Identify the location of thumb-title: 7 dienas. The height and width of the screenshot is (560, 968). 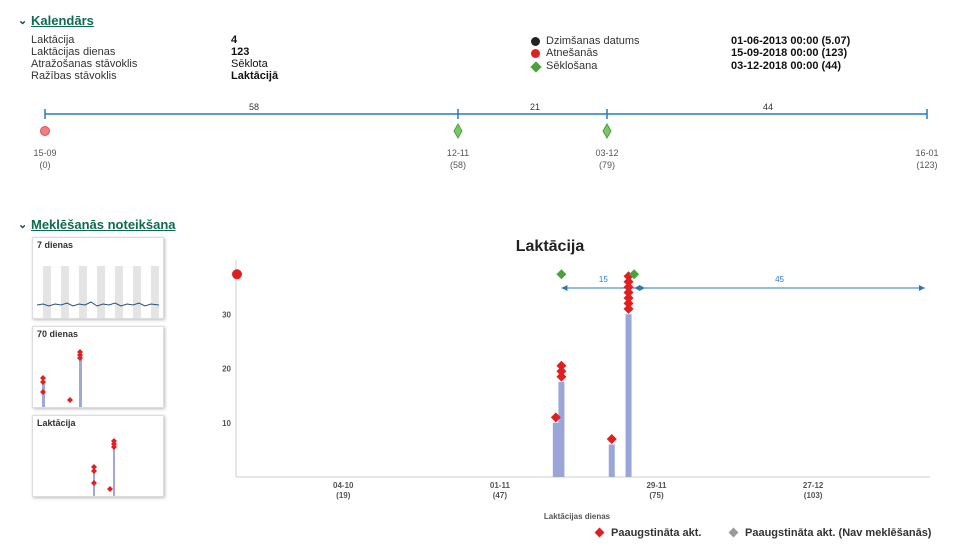
(55, 245).